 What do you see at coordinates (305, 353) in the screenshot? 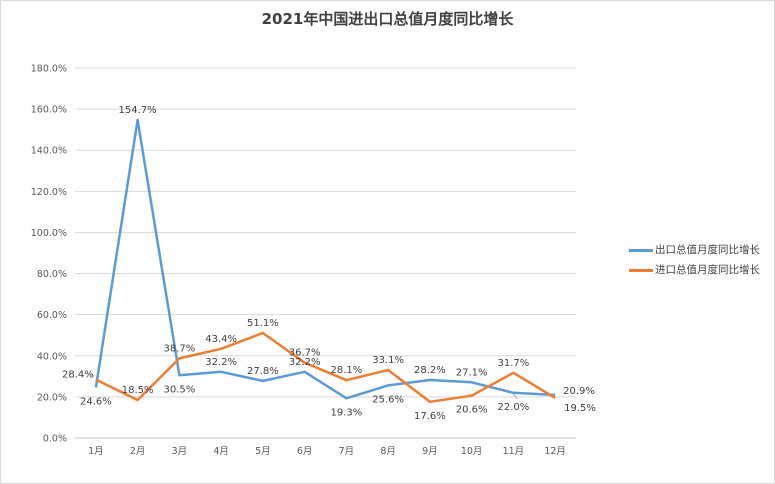
I see `import-data-label: 36.7%` at bounding box center [305, 353].